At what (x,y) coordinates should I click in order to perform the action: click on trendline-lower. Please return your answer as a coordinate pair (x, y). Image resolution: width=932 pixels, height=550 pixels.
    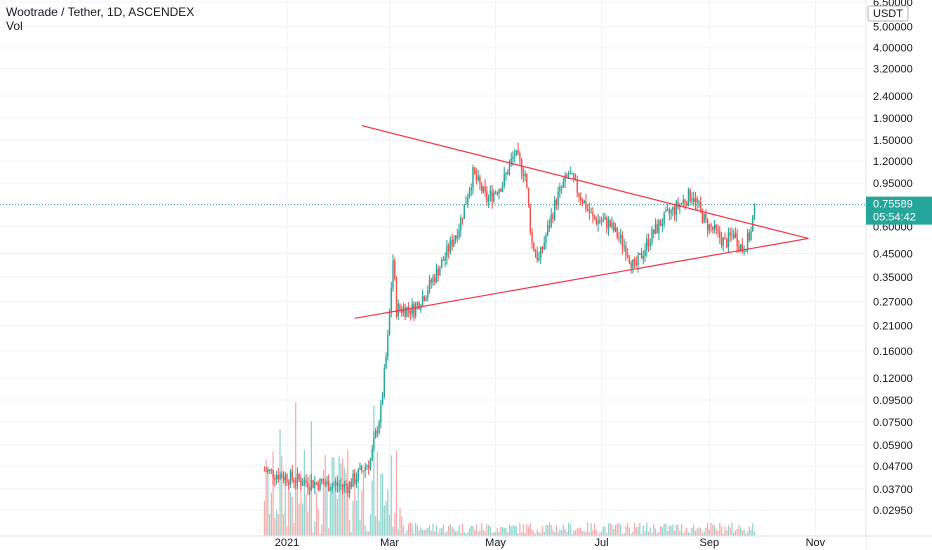
    Looking at the image, I should click on (581, 278).